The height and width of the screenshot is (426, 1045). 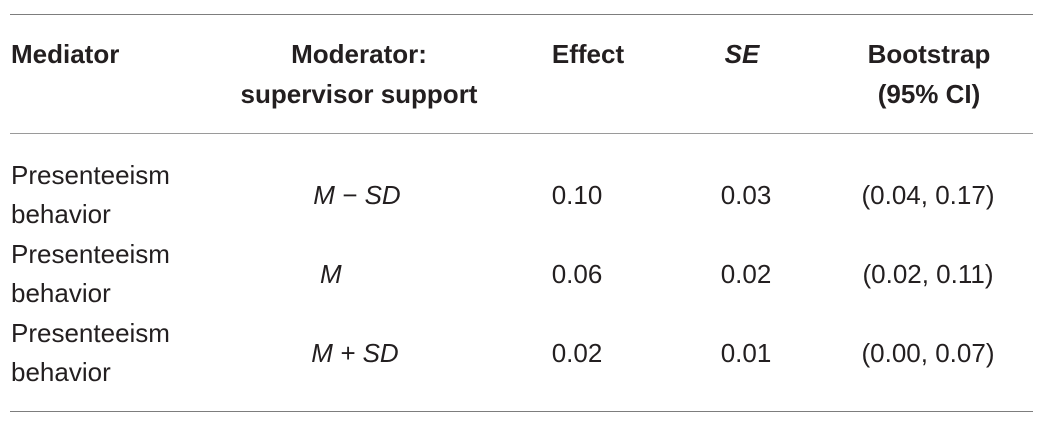 What do you see at coordinates (331, 274) in the screenshot?
I see `moderator-cell: M` at bounding box center [331, 274].